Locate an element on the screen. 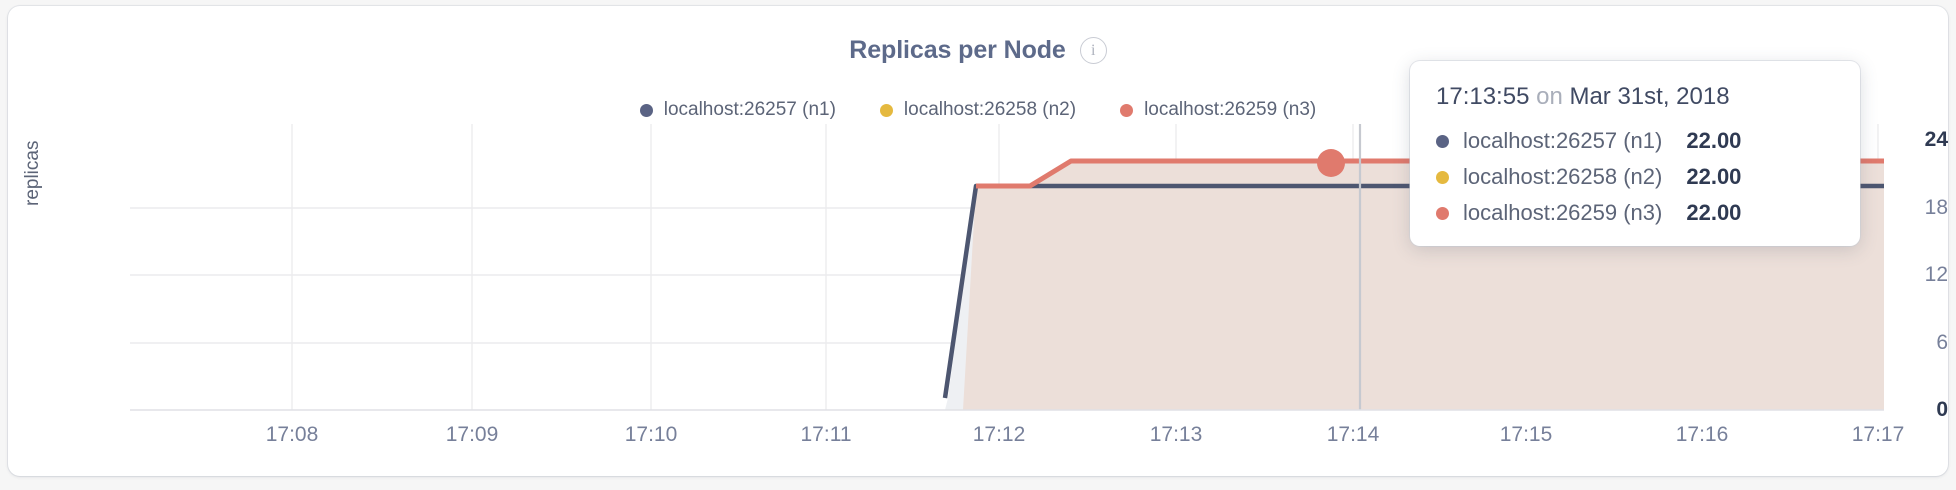  tooltip-label-n2: localhost:26258 (n2) is located at coordinates (1563, 176).